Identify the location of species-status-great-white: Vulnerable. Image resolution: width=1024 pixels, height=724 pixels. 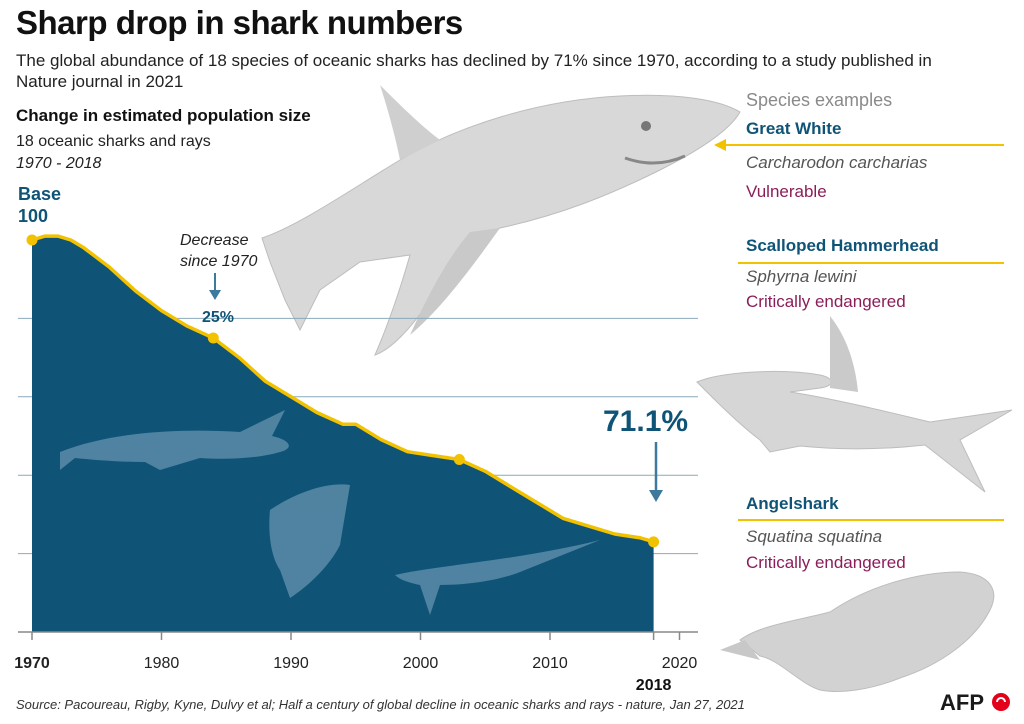
(786, 191).